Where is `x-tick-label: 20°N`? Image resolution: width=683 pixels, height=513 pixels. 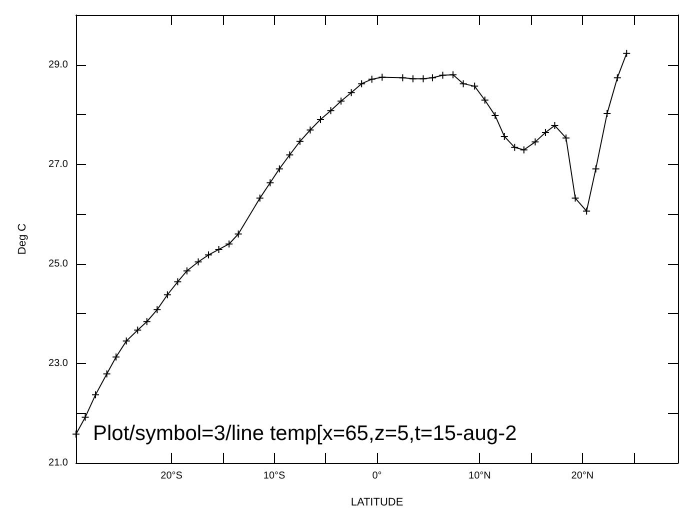 x-tick-label: 20°N is located at coordinates (582, 476).